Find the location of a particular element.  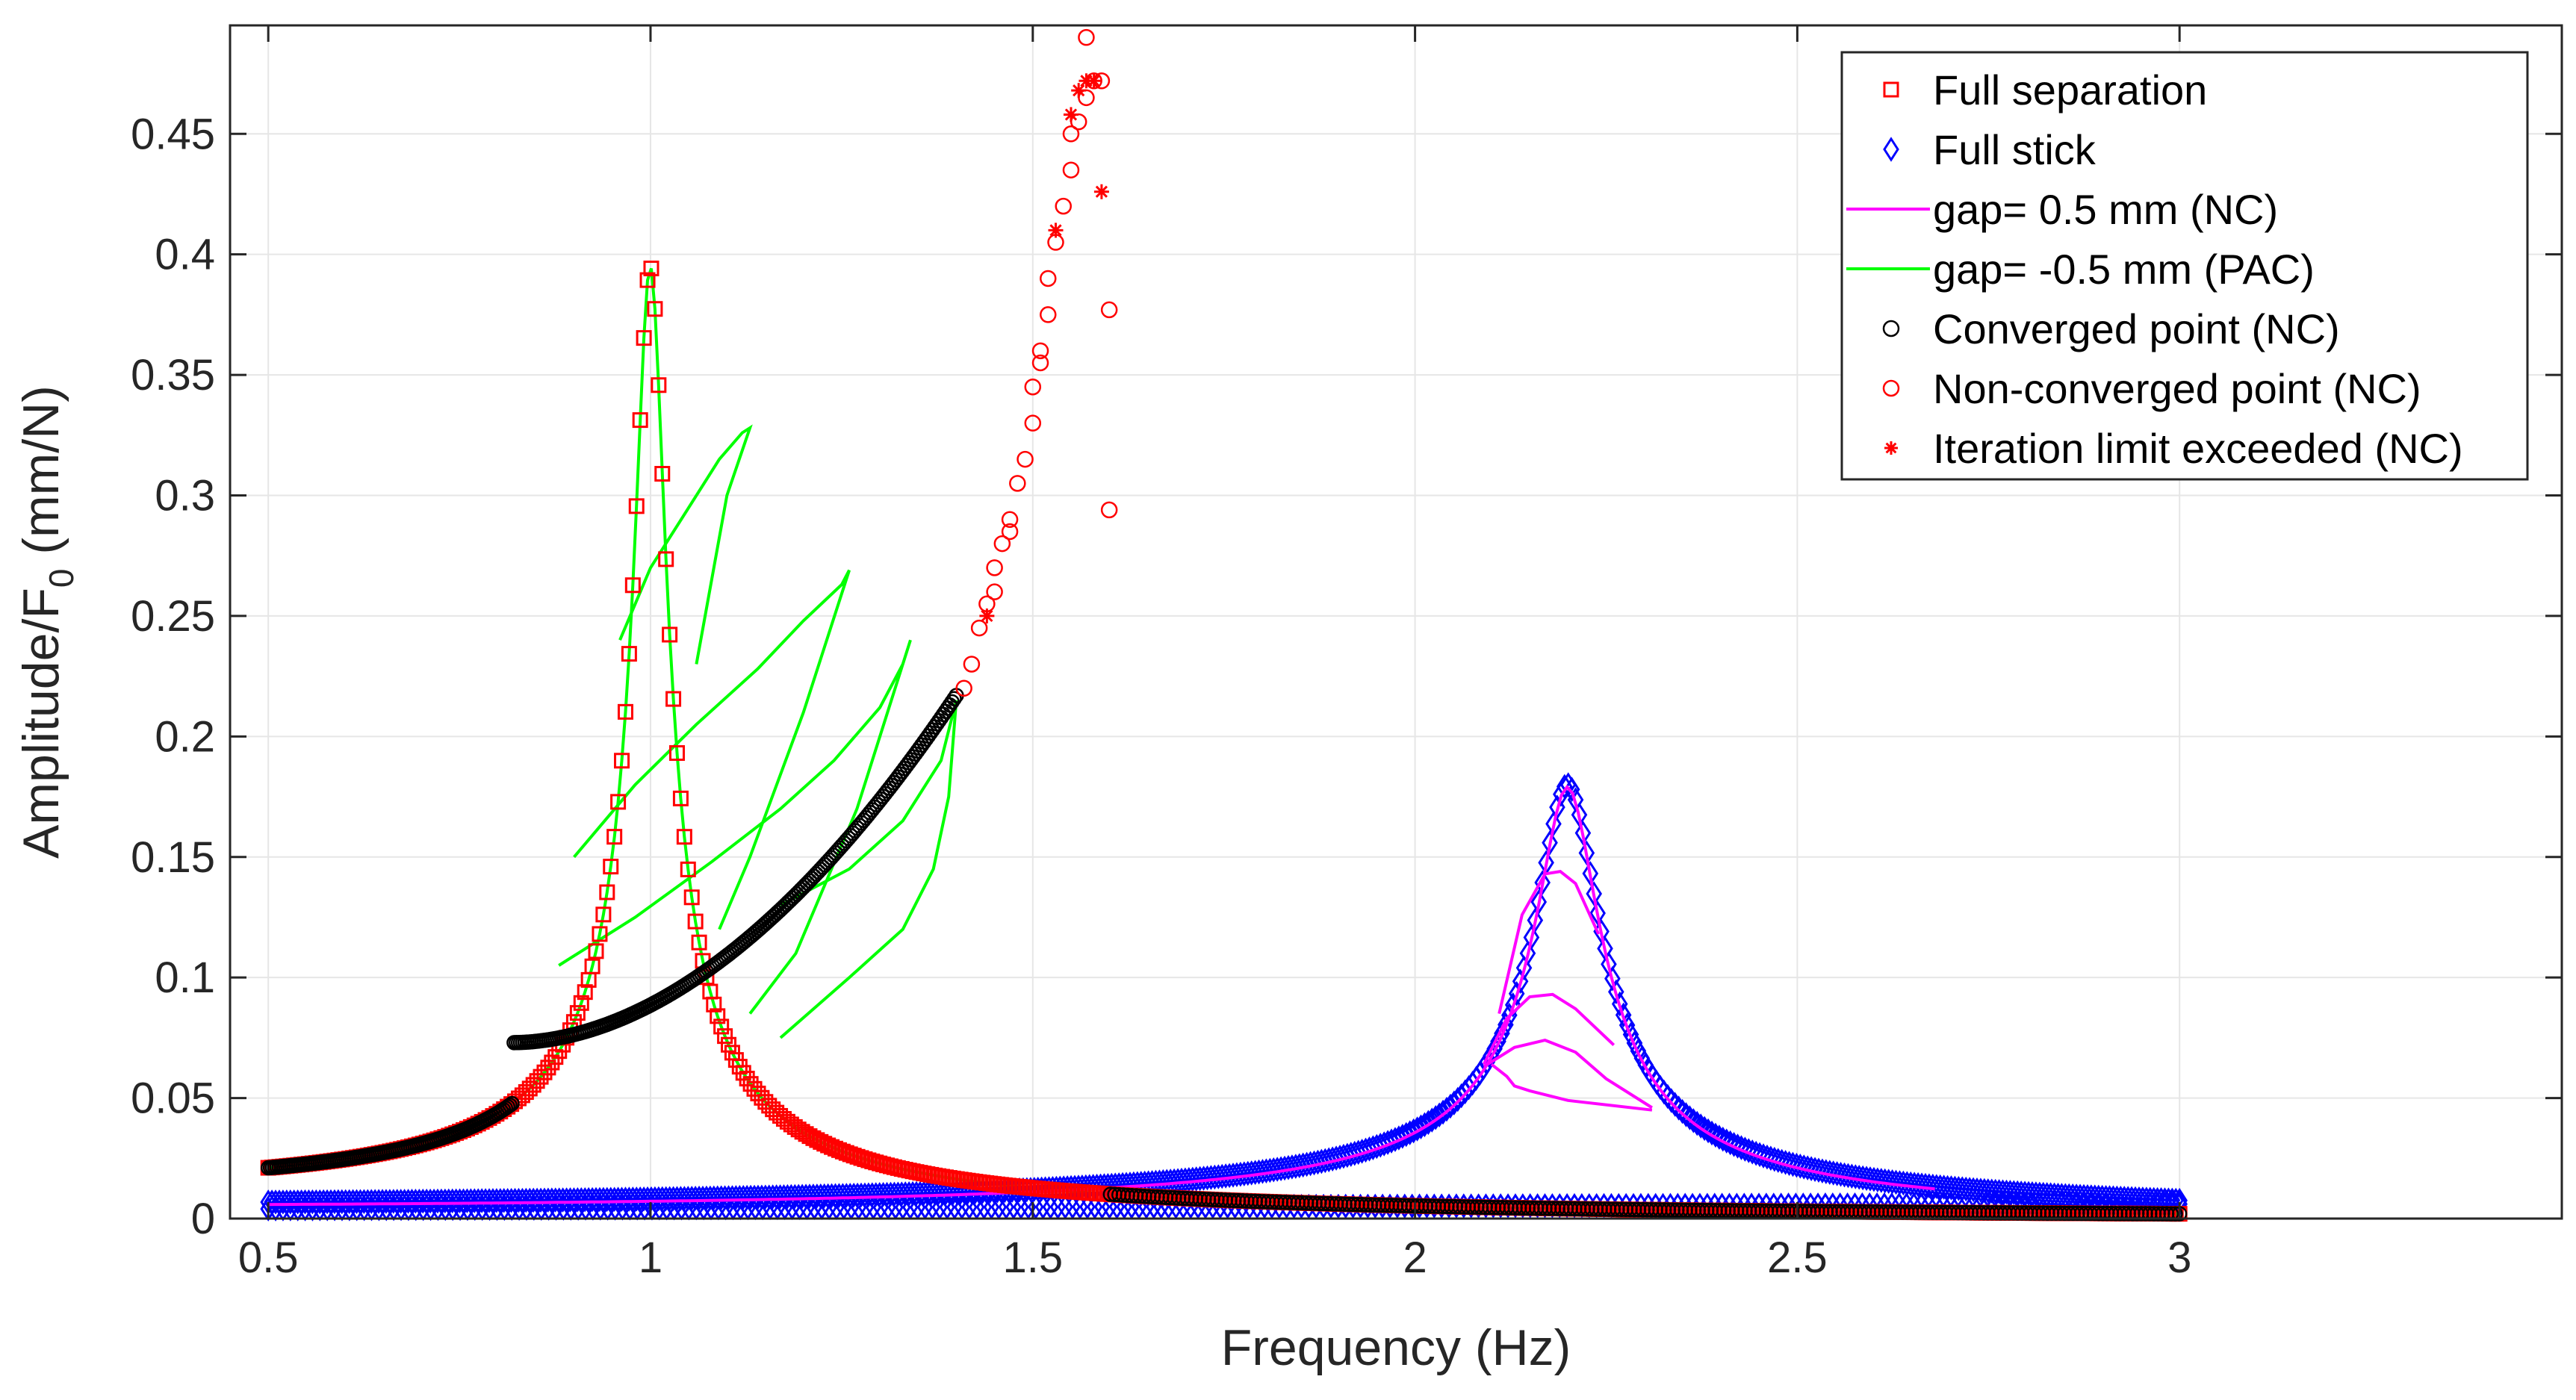

x-tick-label: 1 is located at coordinates (651, 1257).